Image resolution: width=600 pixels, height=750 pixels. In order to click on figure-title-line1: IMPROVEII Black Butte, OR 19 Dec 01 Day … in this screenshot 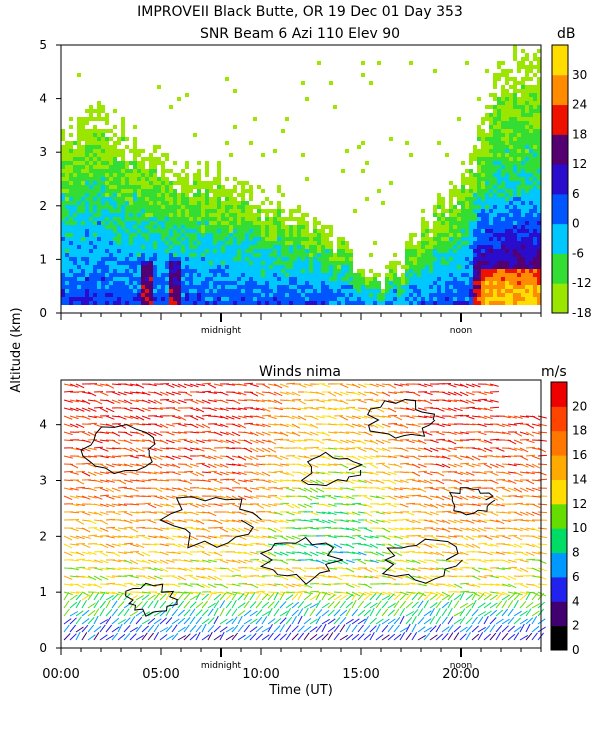, I will do `click(300, 12)`.